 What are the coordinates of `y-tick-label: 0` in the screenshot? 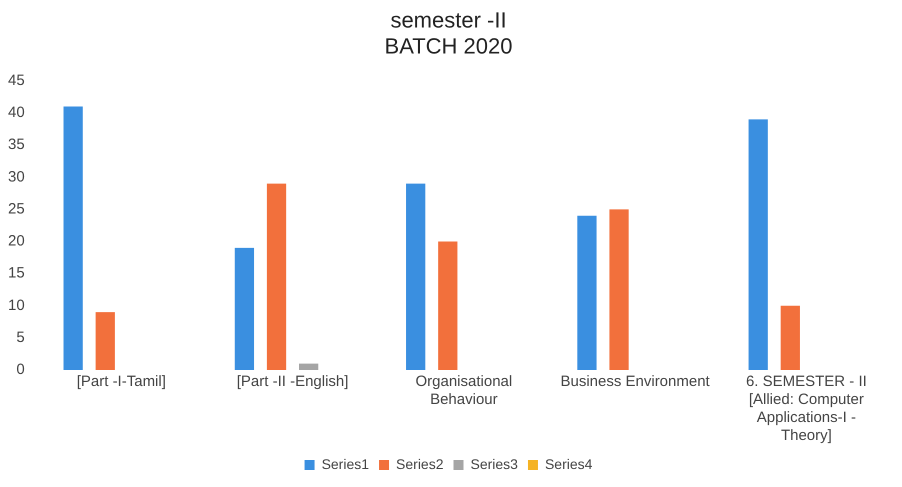 It's located at (20, 369).